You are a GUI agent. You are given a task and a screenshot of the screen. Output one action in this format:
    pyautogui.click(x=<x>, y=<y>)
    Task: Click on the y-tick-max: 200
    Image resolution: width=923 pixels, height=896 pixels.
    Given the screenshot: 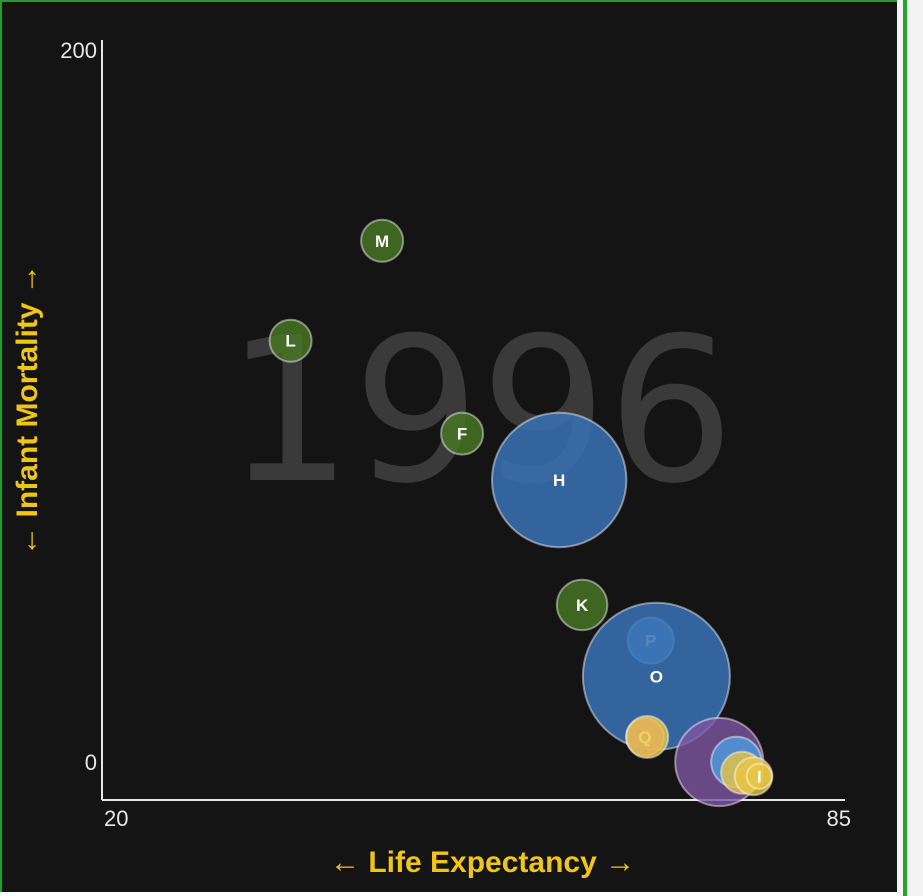 What is the action you would take?
    pyautogui.click(x=78, y=50)
    